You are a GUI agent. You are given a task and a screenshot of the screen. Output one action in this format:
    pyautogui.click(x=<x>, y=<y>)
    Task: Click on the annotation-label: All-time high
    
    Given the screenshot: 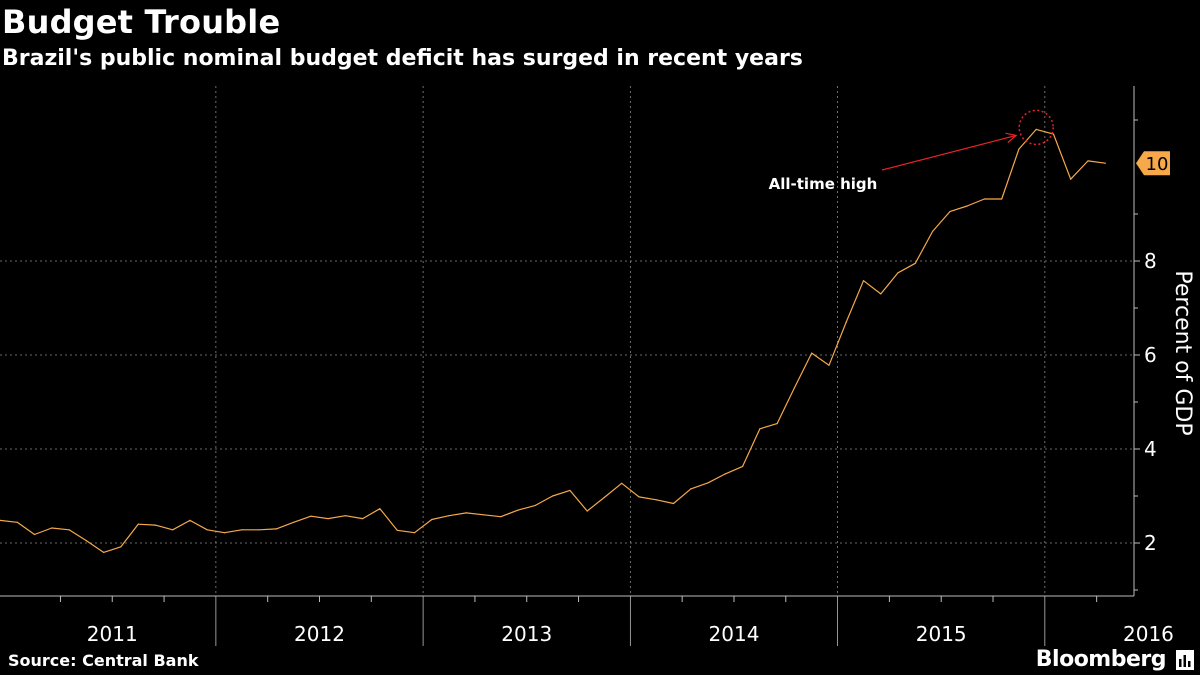 What is the action you would take?
    pyautogui.click(x=823, y=184)
    